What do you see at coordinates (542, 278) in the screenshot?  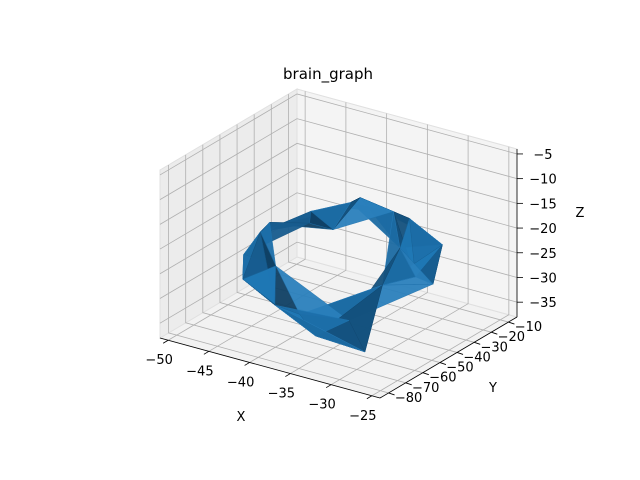 I see `z-tick-label: −30` at bounding box center [542, 278].